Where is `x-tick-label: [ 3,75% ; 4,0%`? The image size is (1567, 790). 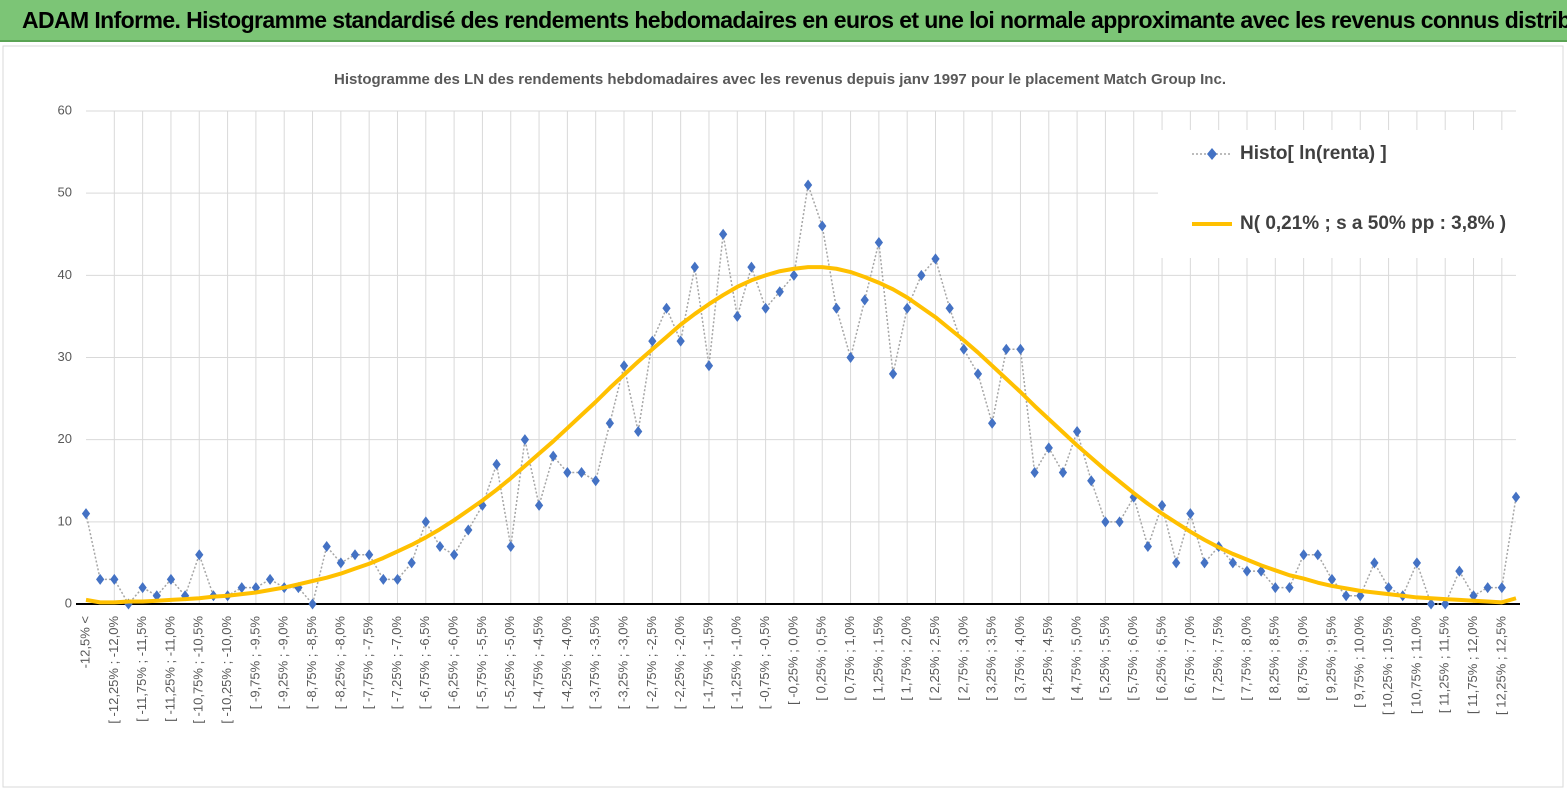
x-tick-label: [ 3,75% ; 4,0% is located at coordinates (1019, 658).